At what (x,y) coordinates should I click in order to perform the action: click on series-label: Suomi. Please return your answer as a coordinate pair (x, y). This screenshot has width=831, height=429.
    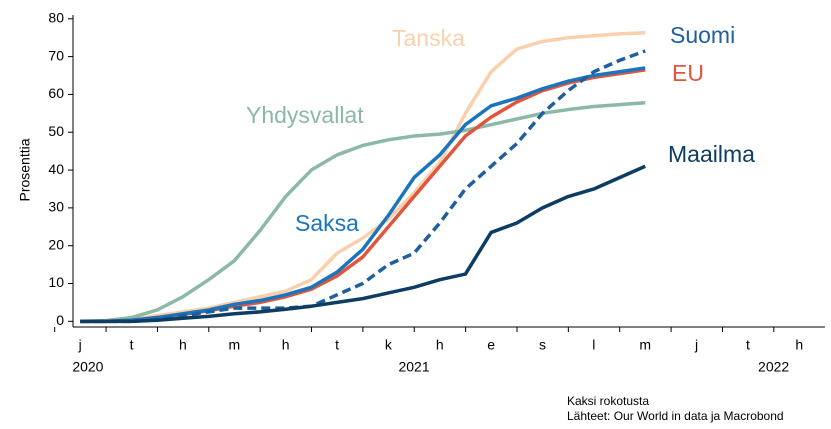
    Looking at the image, I should click on (702, 35).